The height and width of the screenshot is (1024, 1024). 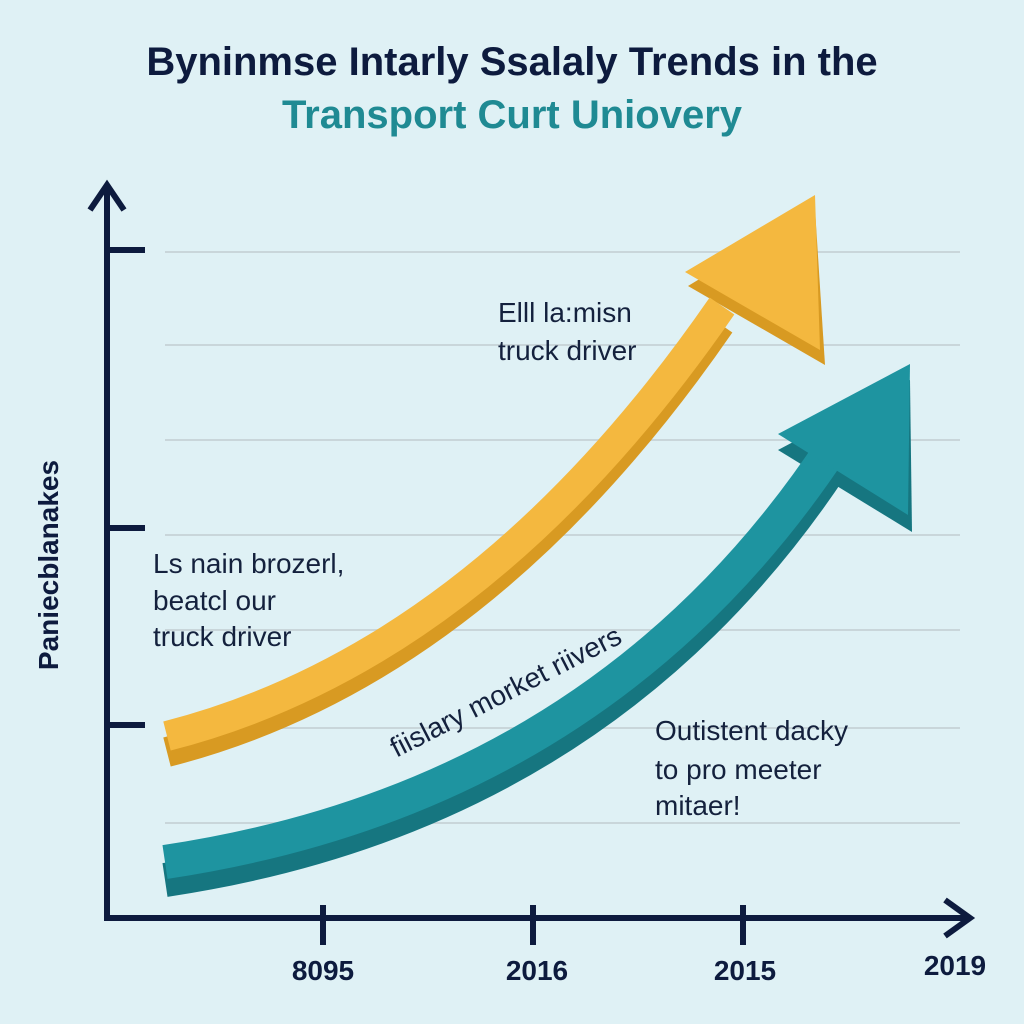 What do you see at coordinates (751, 730) in the screenshot?
I see `annotation: Outistent dacky` at bounding box center [751, 730].